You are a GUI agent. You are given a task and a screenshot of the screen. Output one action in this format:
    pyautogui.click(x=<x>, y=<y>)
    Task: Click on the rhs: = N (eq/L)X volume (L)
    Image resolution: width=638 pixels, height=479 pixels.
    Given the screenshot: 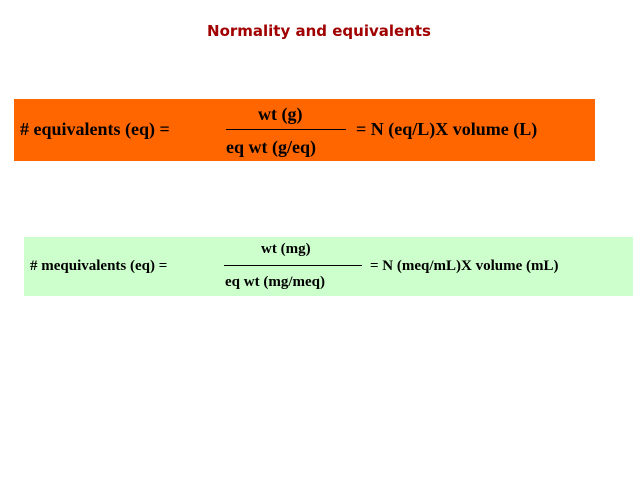 What is the action you would take?
    pyautogui.click(x=447, y=129)
    